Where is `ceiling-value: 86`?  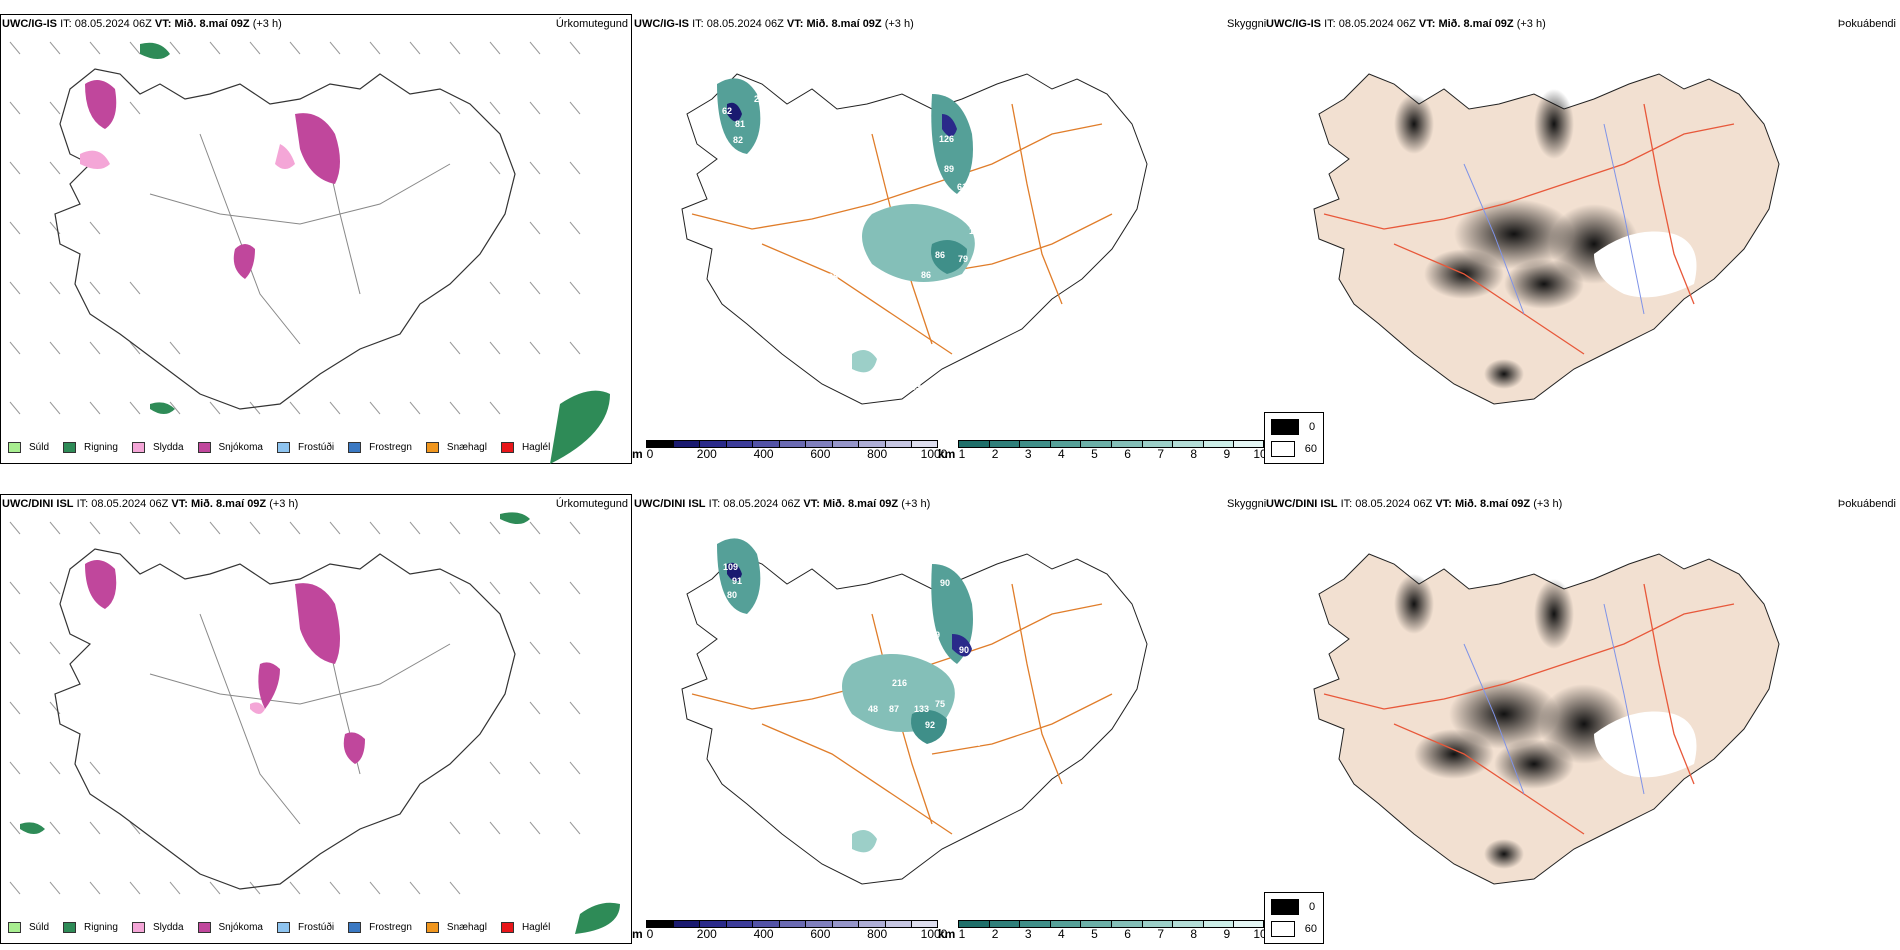 ceiling-value: 86 is located at coordinates (926, 275).